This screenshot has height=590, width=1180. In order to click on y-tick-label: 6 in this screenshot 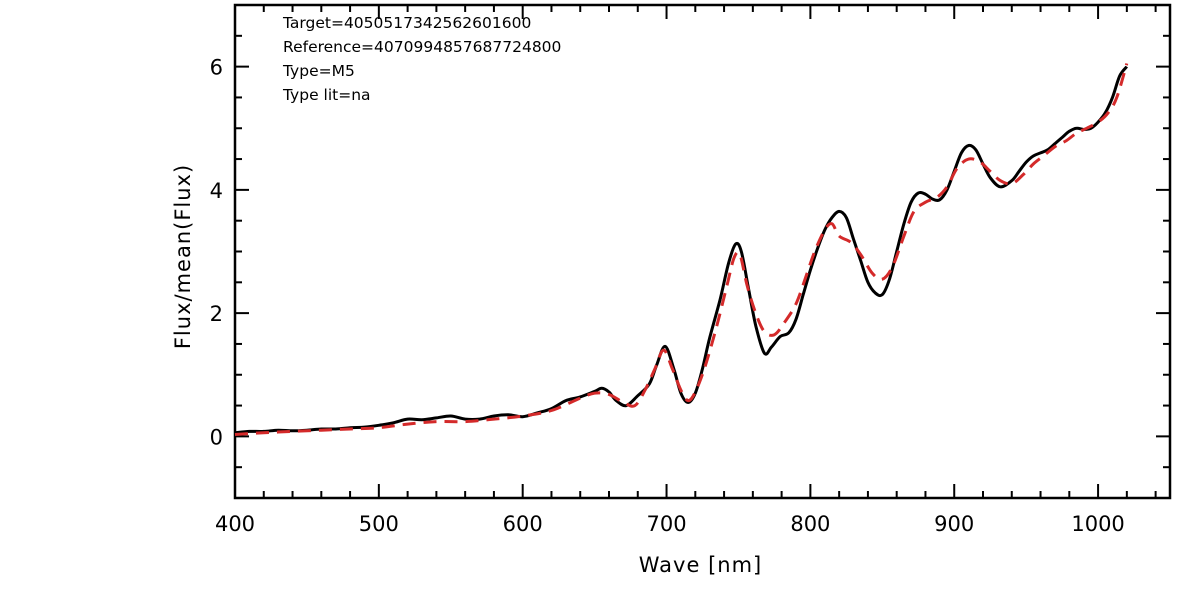, I will do `click(216, 68)`.